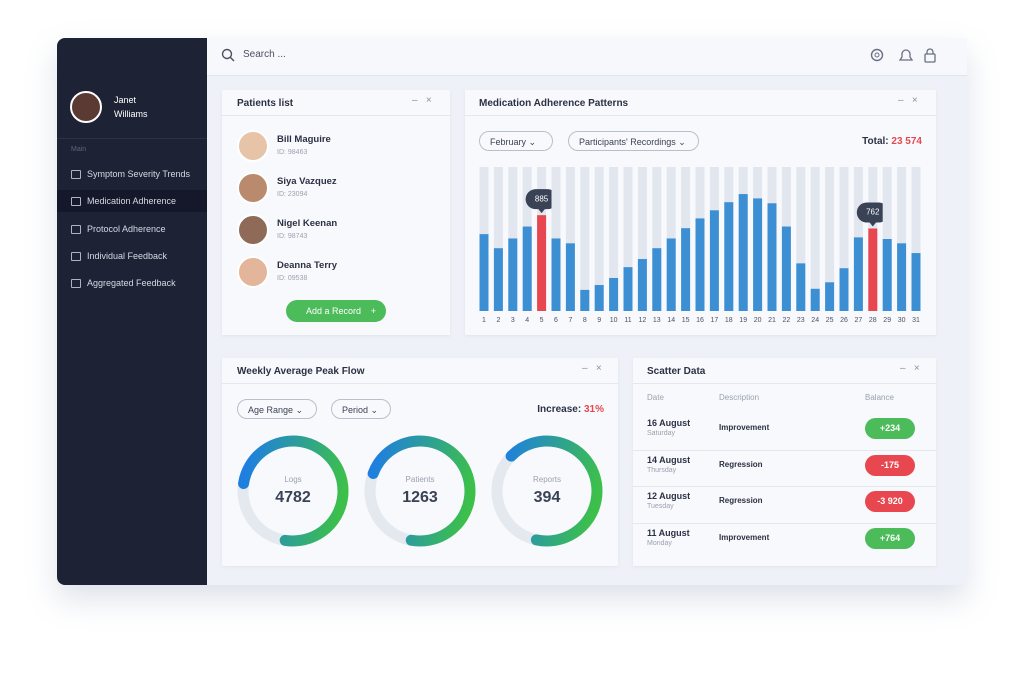  Describe the element at coordinates (307, 181) in the screenshot. I see `patient-name: Siya Vazquez` at that location.